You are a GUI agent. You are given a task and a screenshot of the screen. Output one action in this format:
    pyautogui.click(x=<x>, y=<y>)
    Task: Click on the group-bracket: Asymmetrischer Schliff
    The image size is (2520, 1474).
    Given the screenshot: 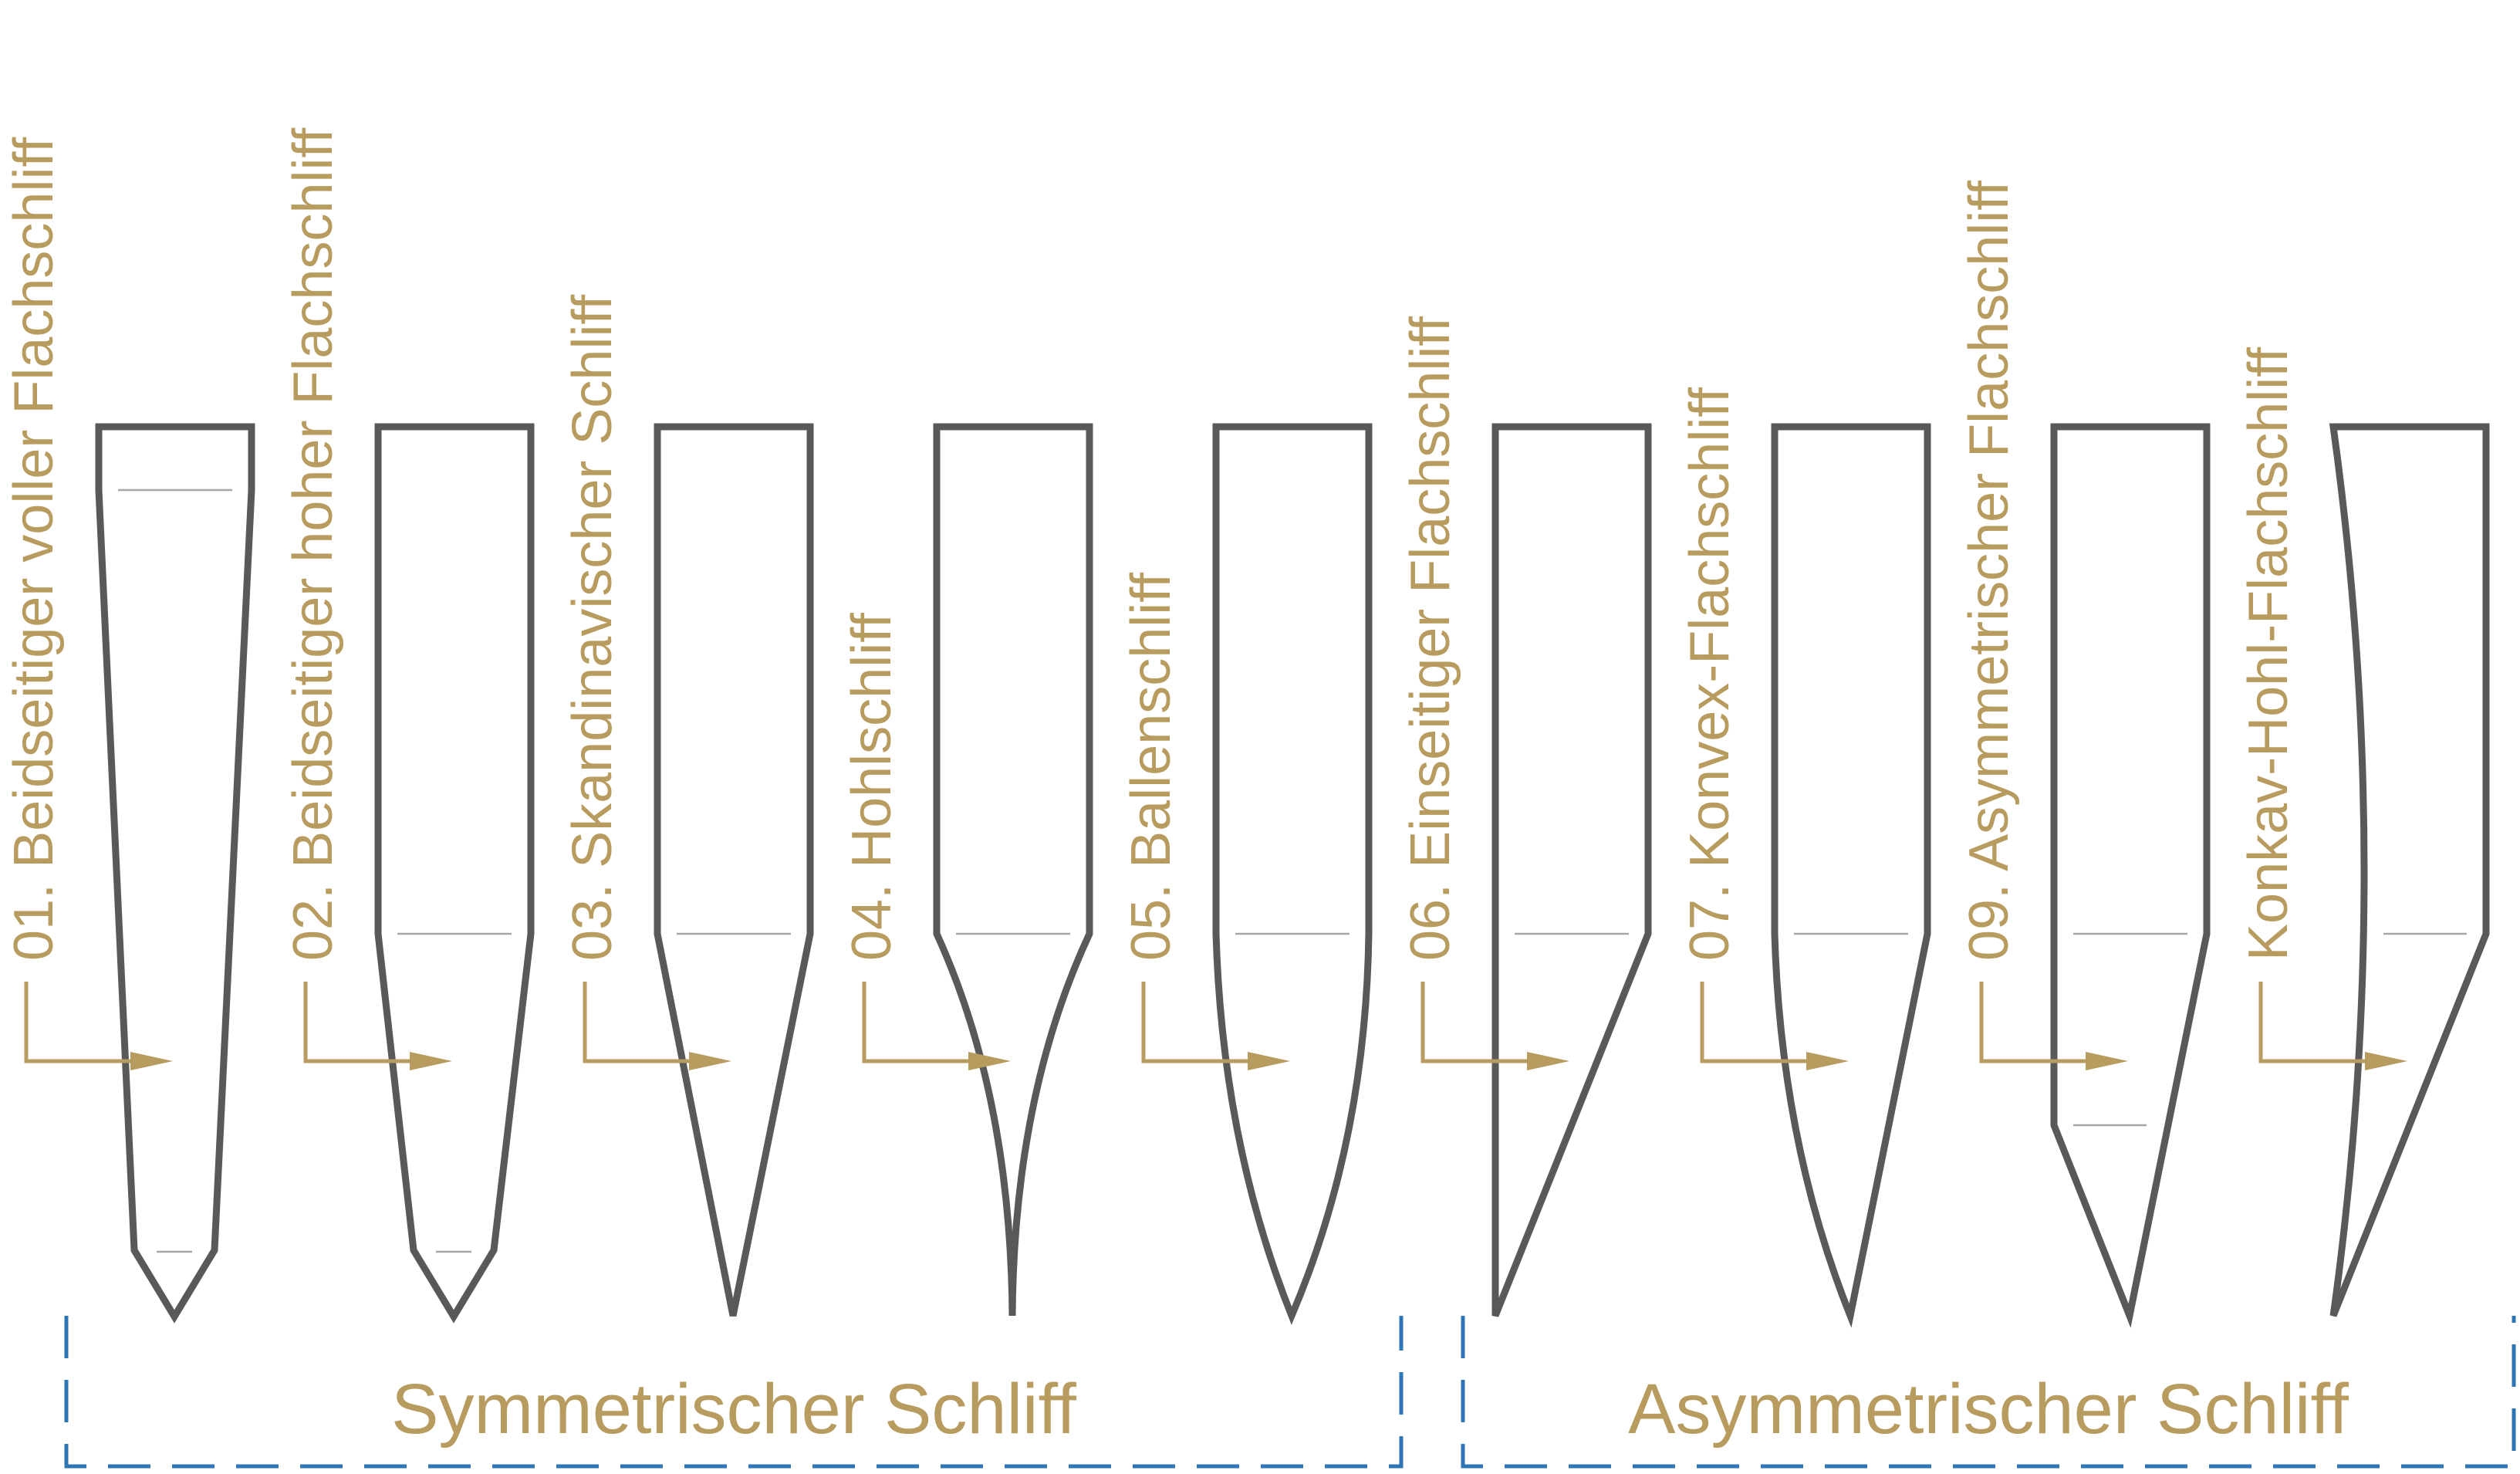 What is the action you would take?
    pyautogui.click(x=1988, y=1392)
    